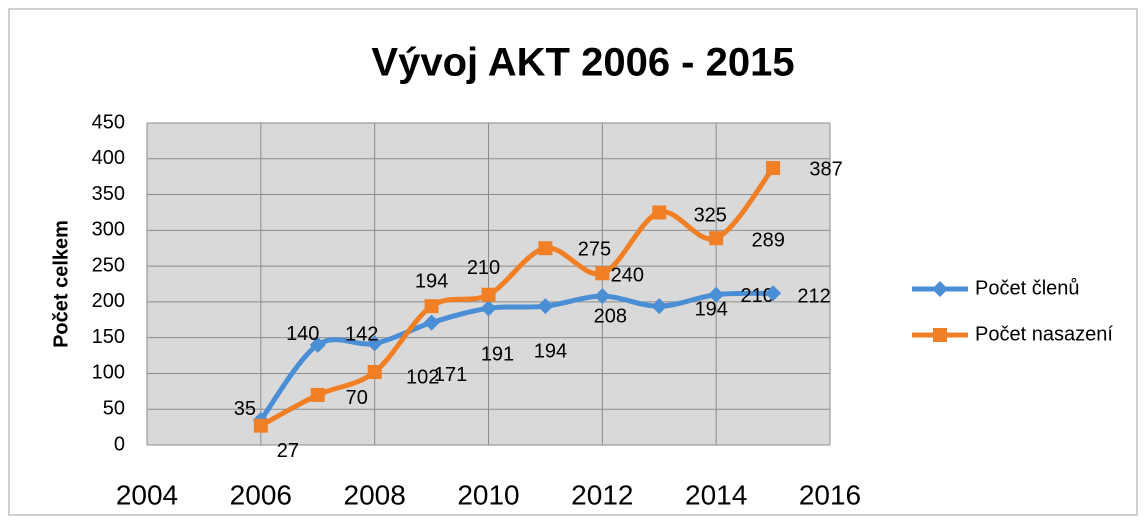 The width and height of the screenshot is (1146, 522). Describe the element at coordinates (61, 284) in the screenshot. I see `y-axis-label: Počet celkem` at that location.